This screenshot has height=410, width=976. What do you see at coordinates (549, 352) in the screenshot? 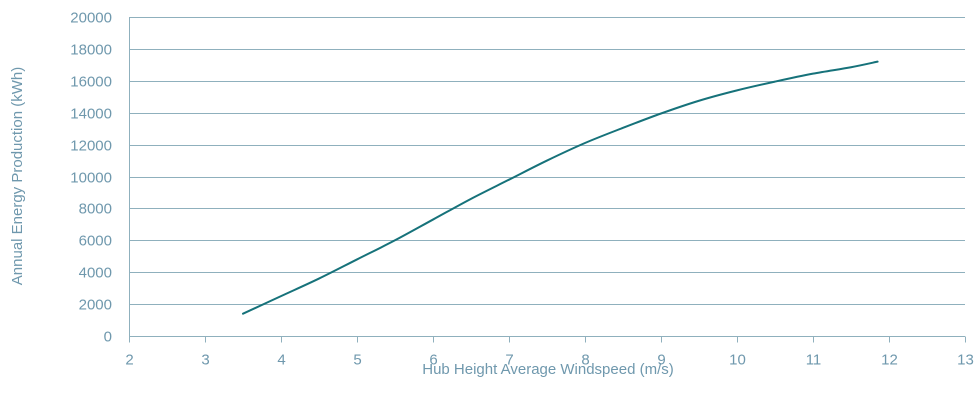
I see `x-axis-ticks: 2 3 4 5 6 7 8 9 10 11 12 13` at bounding box center [549, 352].